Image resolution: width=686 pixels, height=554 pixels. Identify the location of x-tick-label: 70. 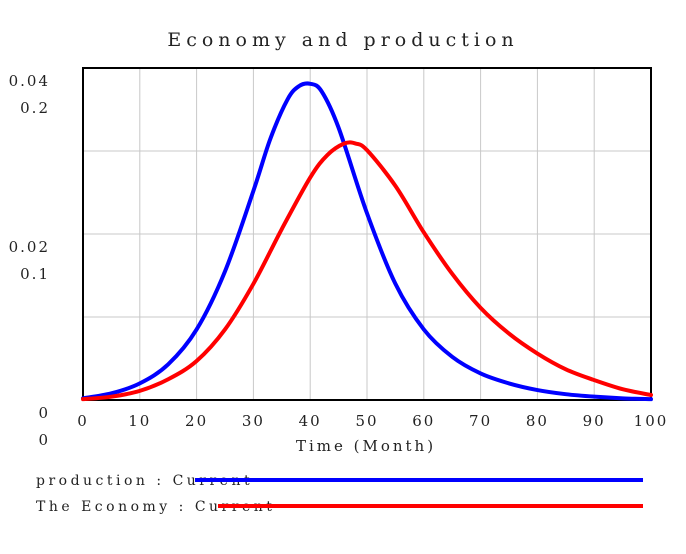
(480, 421).